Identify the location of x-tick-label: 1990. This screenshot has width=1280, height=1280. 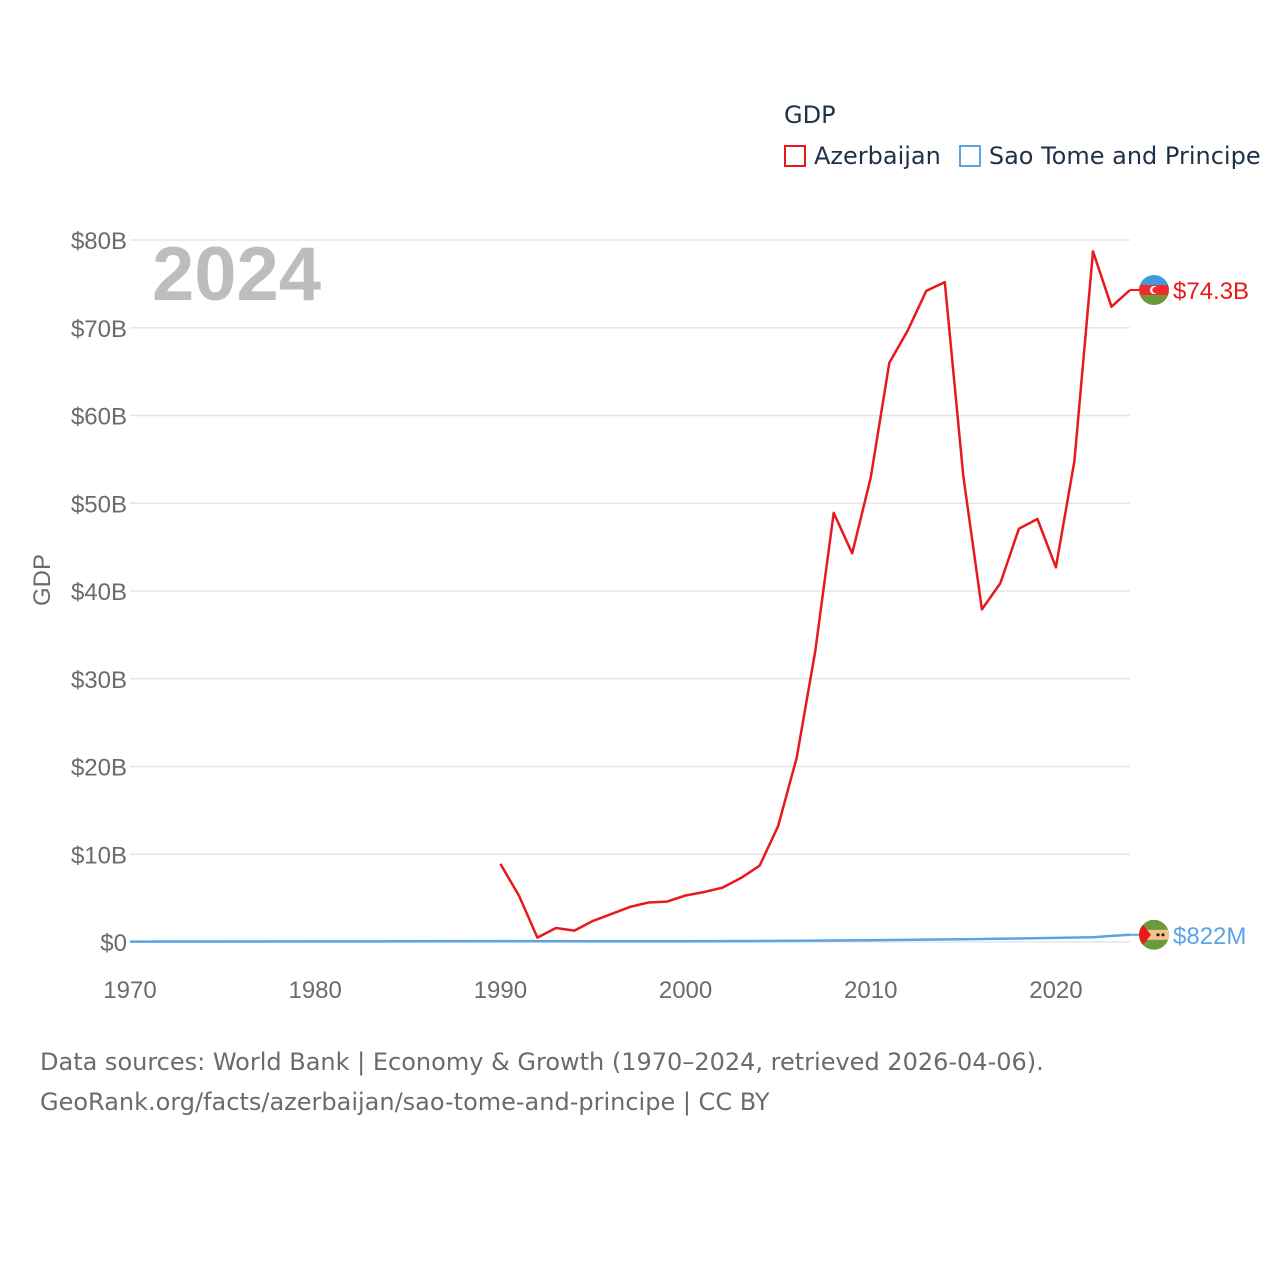
(500, 990).